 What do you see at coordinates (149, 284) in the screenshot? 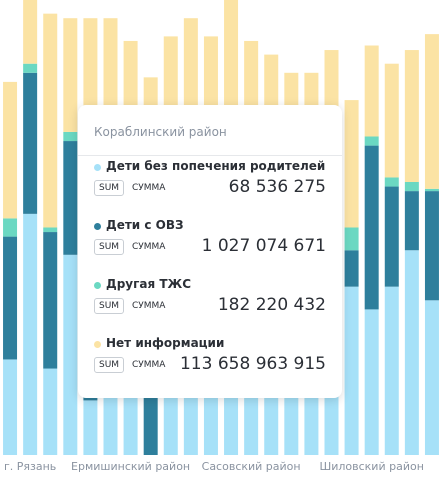
I see `item-name: Другая ТЖС` at bounding box center [149, 284].